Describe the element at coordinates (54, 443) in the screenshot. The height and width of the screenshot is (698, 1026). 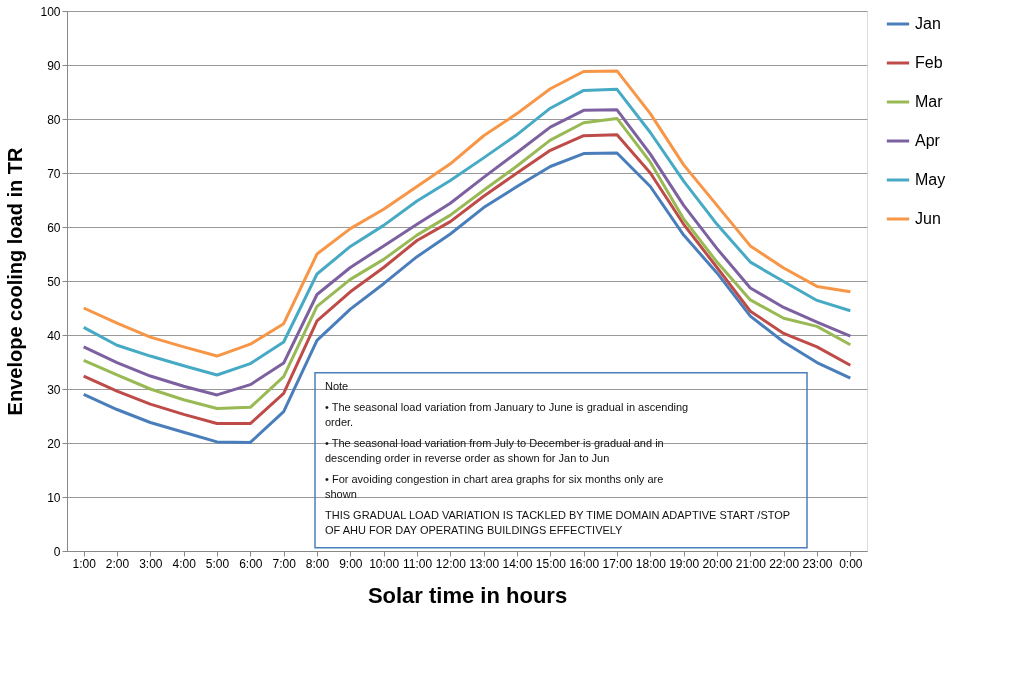
I see `y-tick-label: 20` at that location.